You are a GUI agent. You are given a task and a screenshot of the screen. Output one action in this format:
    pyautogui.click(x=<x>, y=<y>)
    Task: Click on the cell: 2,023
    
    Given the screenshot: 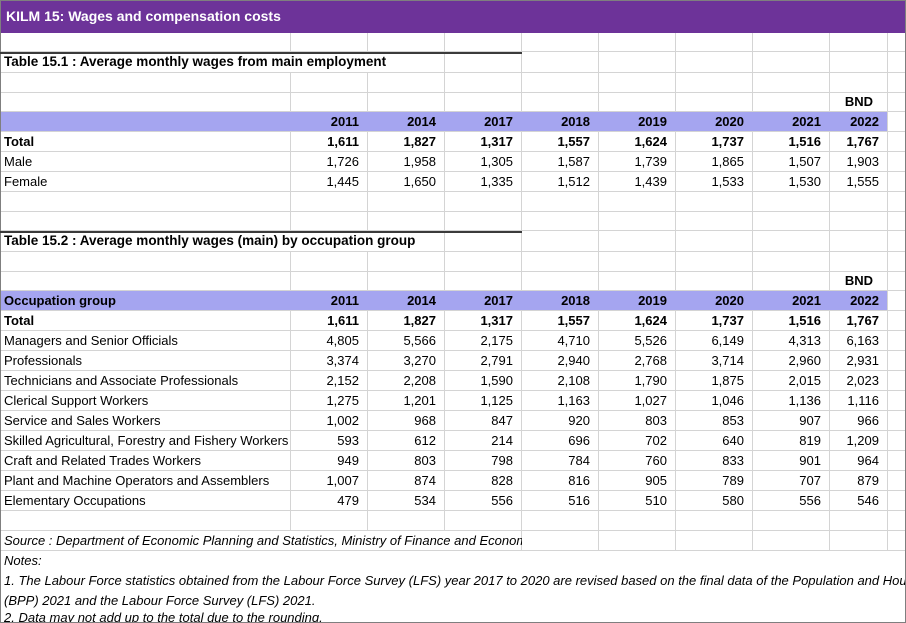 What is the action you would take?
    pyautogui.click(x=862, y=380)
    